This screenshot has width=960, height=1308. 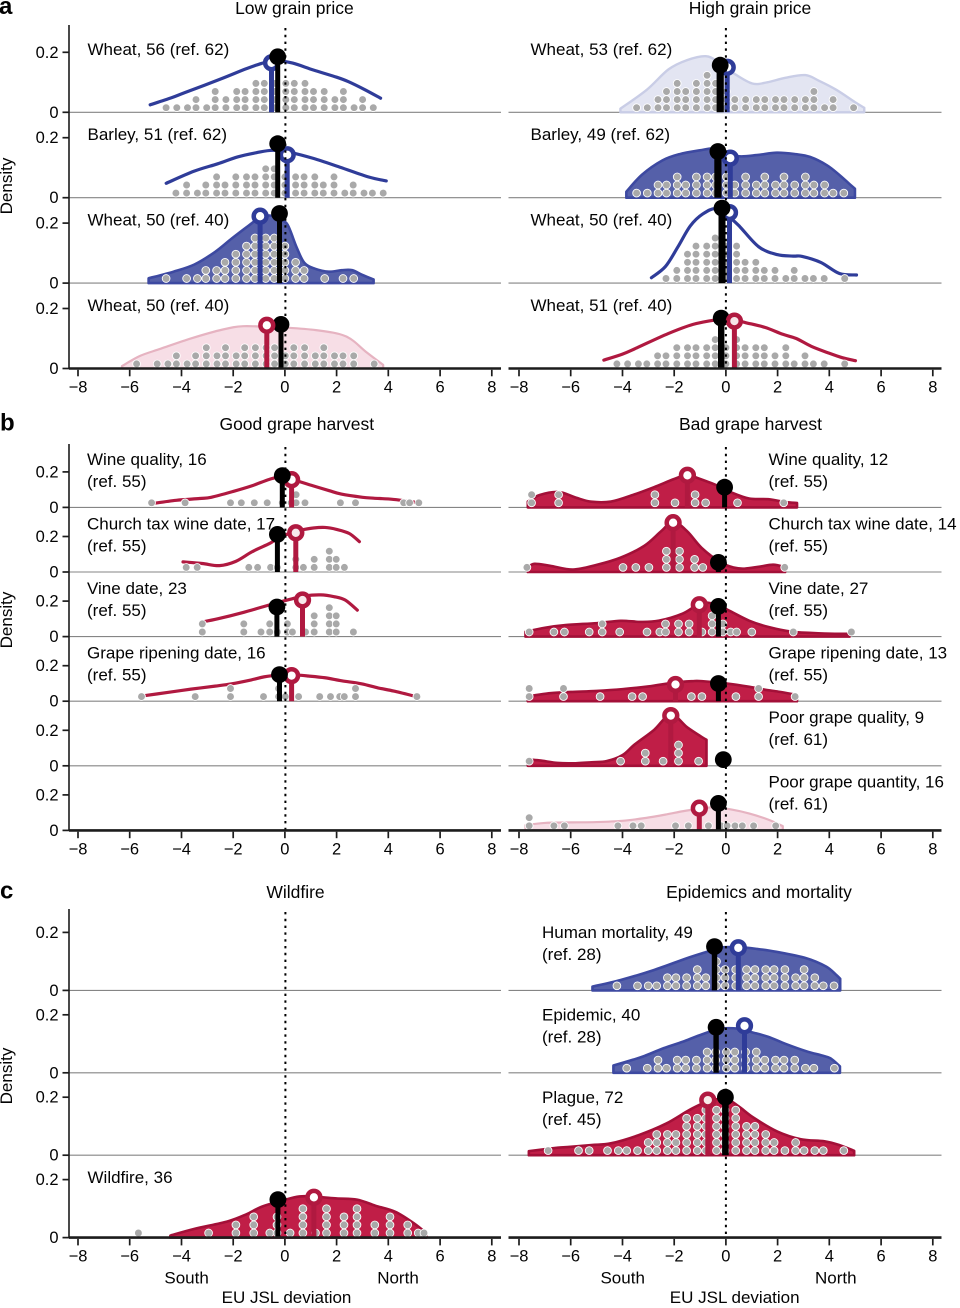 I want to click on svg-text: Wheat, 53 (ref. 62), so click(x=602, y=49).